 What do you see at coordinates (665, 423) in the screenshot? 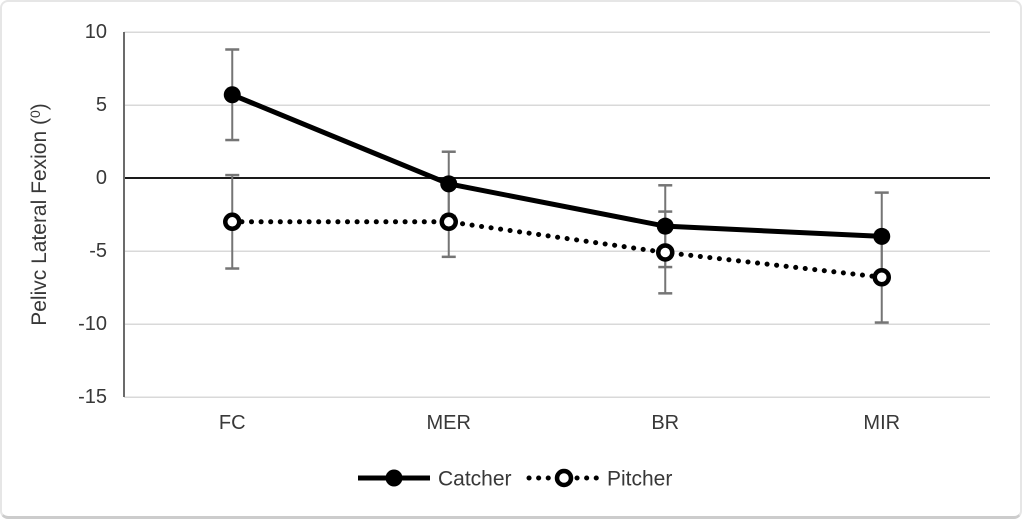
I see `x-category-label: BR` at bounding box center [665, 423].